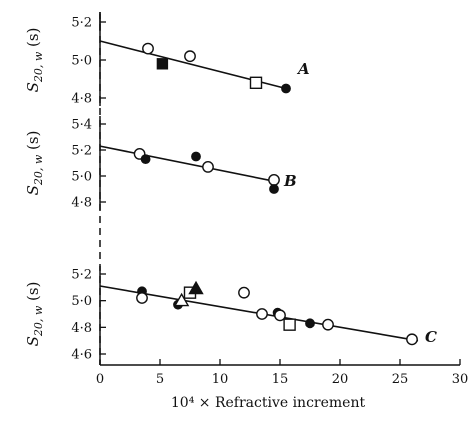 The height and width of the screenshot is (423, 474). Describe the element at coordinates (431, 337) in the screenshot. I see `panel-label: C` at that location.